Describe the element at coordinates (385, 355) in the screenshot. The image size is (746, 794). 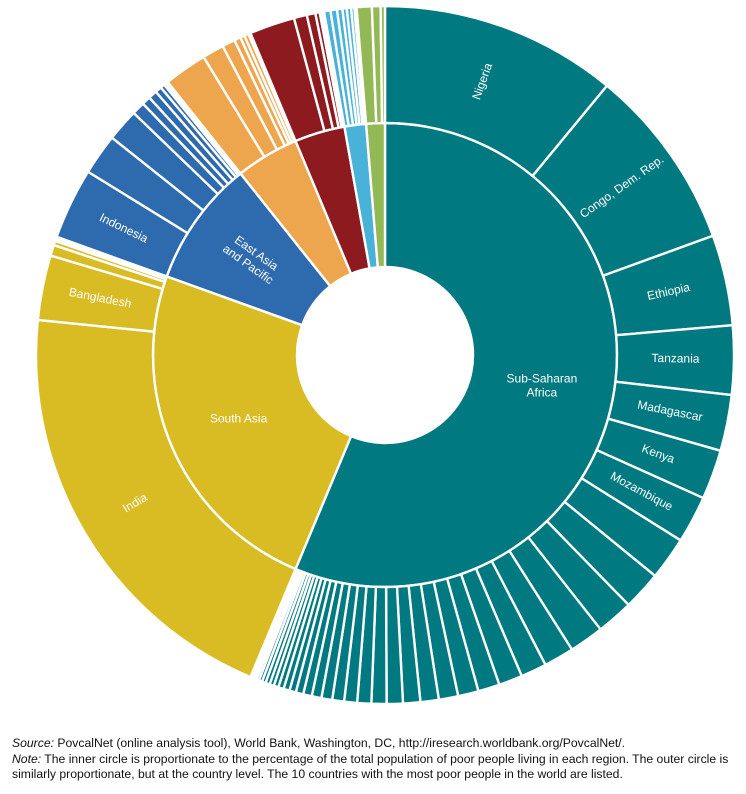
I see `center-hole` at that location.